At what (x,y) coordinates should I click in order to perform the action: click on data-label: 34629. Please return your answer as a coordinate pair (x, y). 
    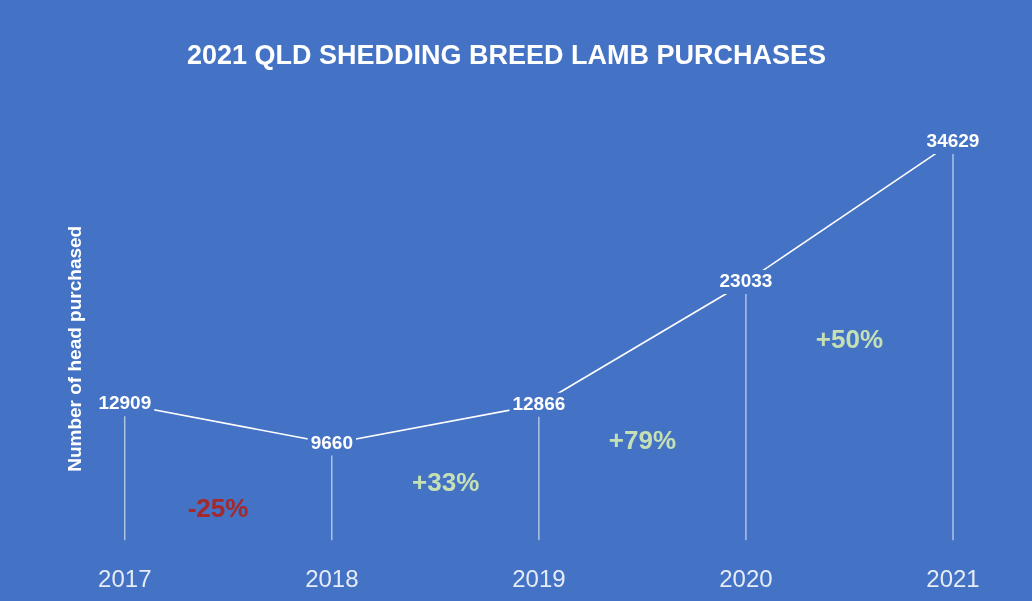
    Looking at the image, I should click on (953, 141).